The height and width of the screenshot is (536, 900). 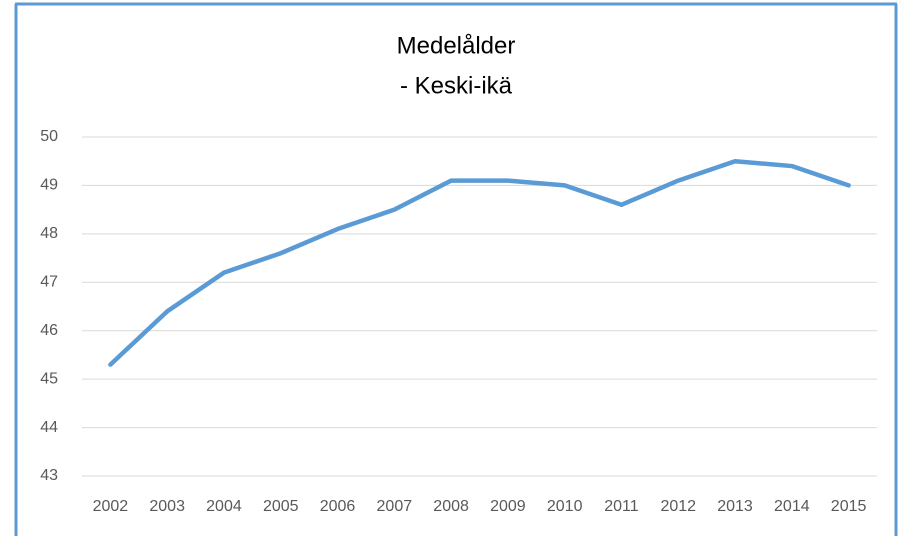 What do you see at coordinates (565, 506) in the screenshot?
I see `x-tick-label: 2010` at bounding box center [565, 506].